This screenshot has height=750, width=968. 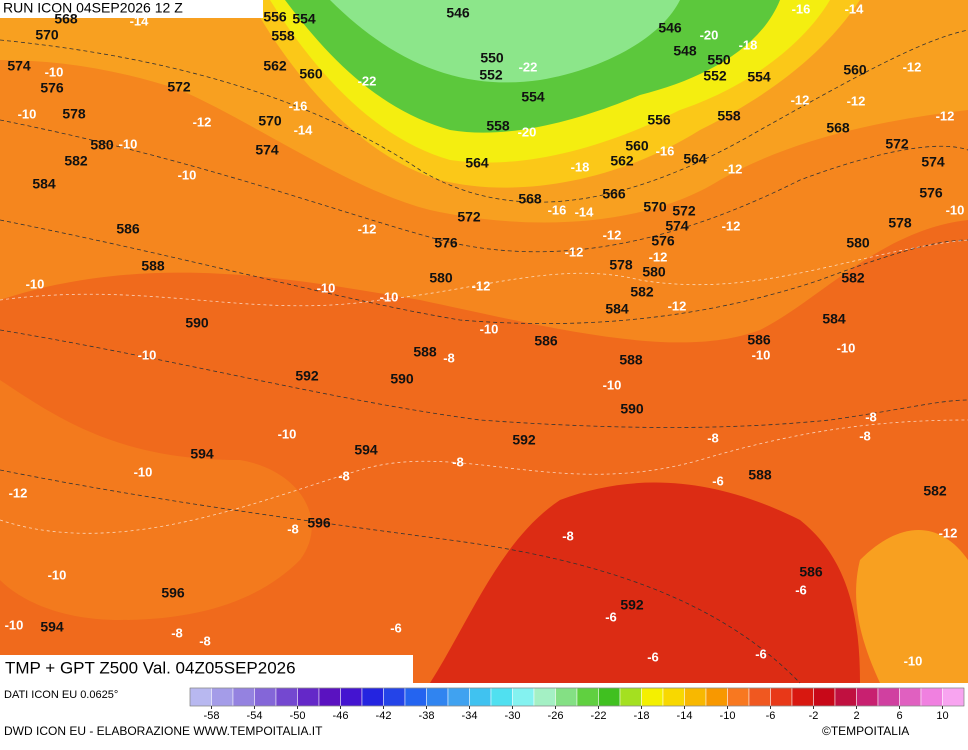 I want to click on run-box, so click(x=131, y=9).